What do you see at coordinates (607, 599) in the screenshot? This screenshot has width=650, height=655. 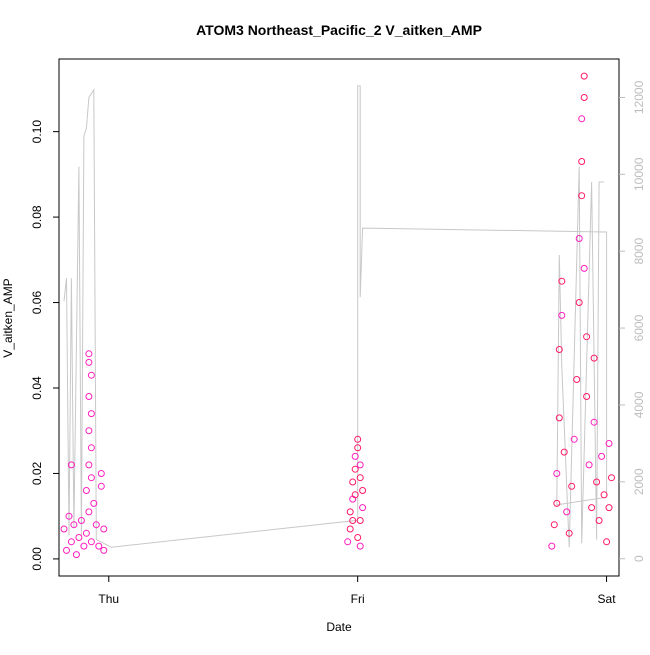 I see `x-tick-label: Sat` at bounding box center [607, 599].